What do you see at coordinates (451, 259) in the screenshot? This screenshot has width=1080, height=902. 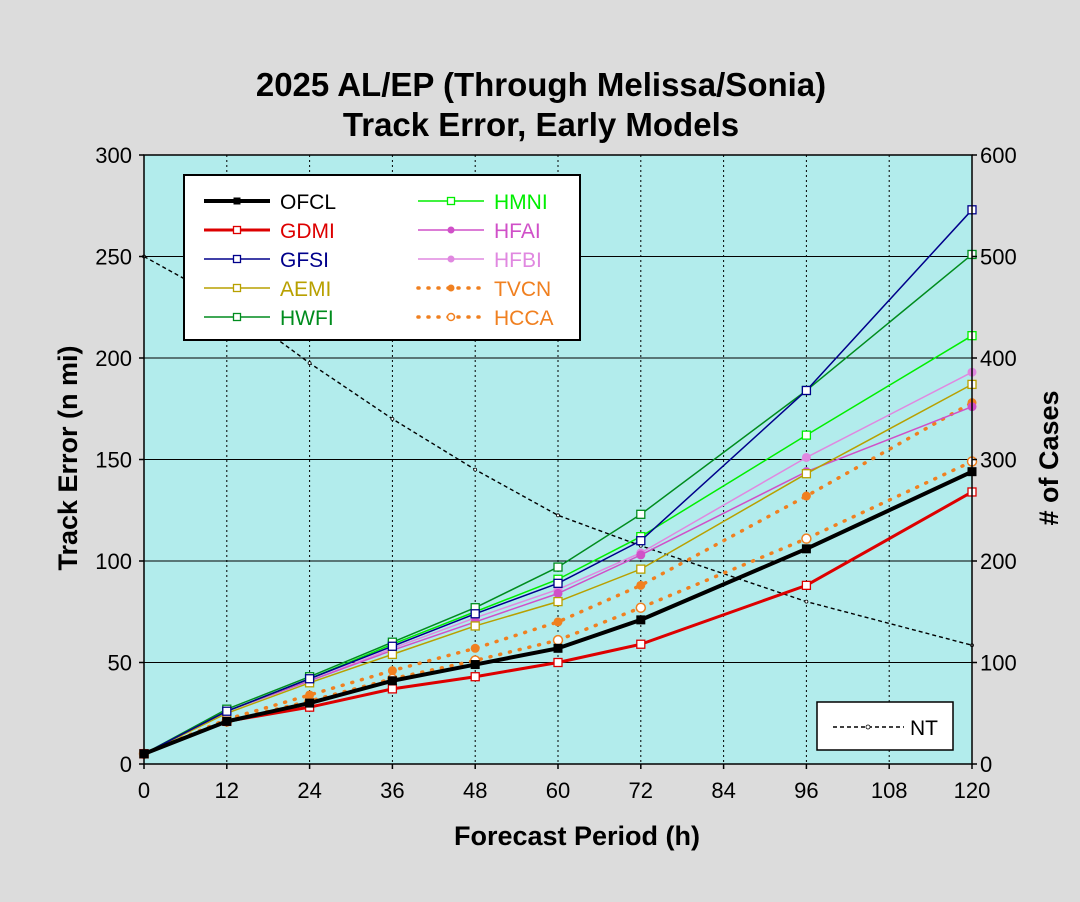 I see `legend-hfbi-marker` at bounding box center [451, 259].